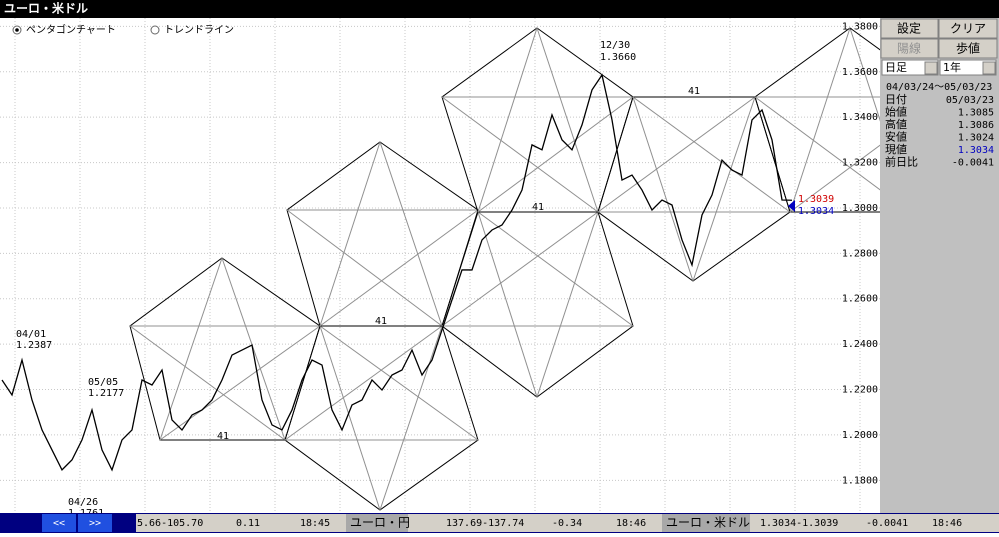 Image resolution: width=999 pixels, height=537 pixels. I want to click on y-tick-label: 1.3200, so click(860, 163).